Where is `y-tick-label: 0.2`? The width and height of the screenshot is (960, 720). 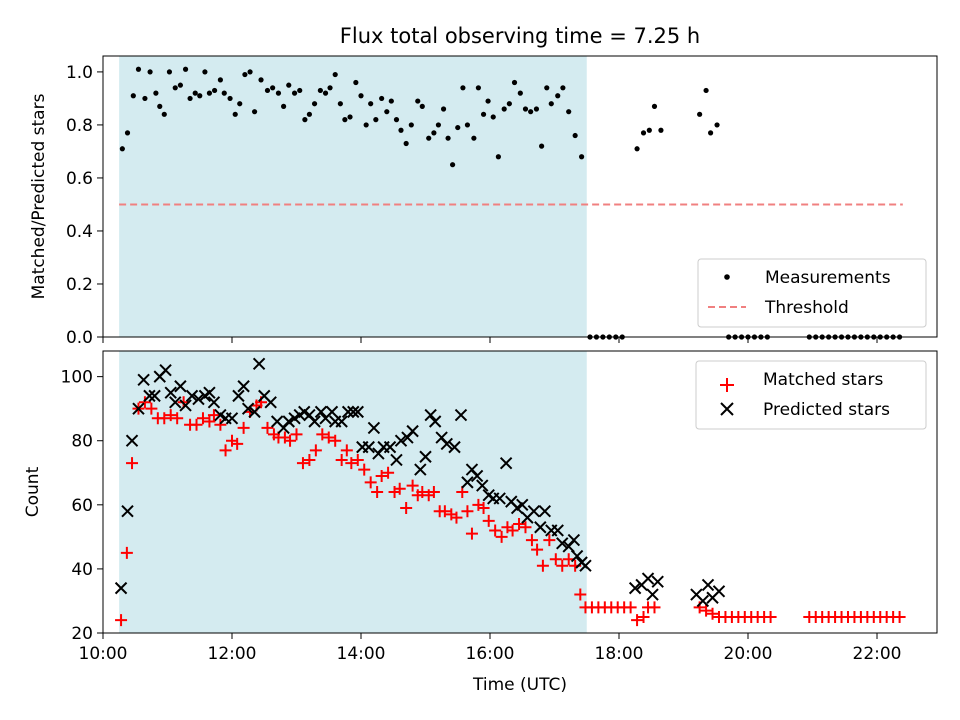 y-tick-label: 0.2 is located at coordinates (79, 285).